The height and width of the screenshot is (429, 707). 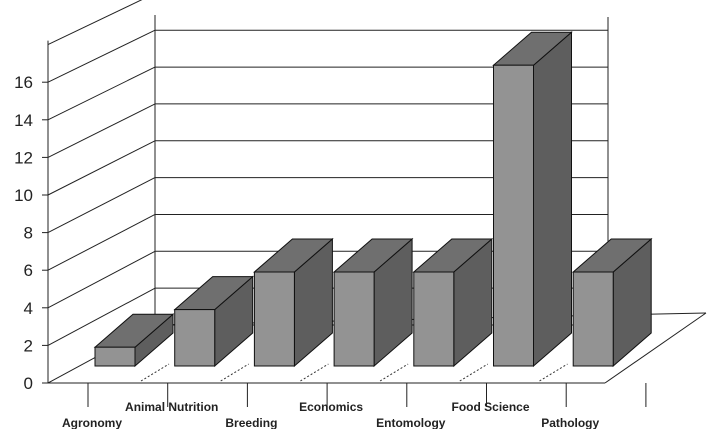 I want to click on y-tick-label: 0, so click(x=28, y=383).